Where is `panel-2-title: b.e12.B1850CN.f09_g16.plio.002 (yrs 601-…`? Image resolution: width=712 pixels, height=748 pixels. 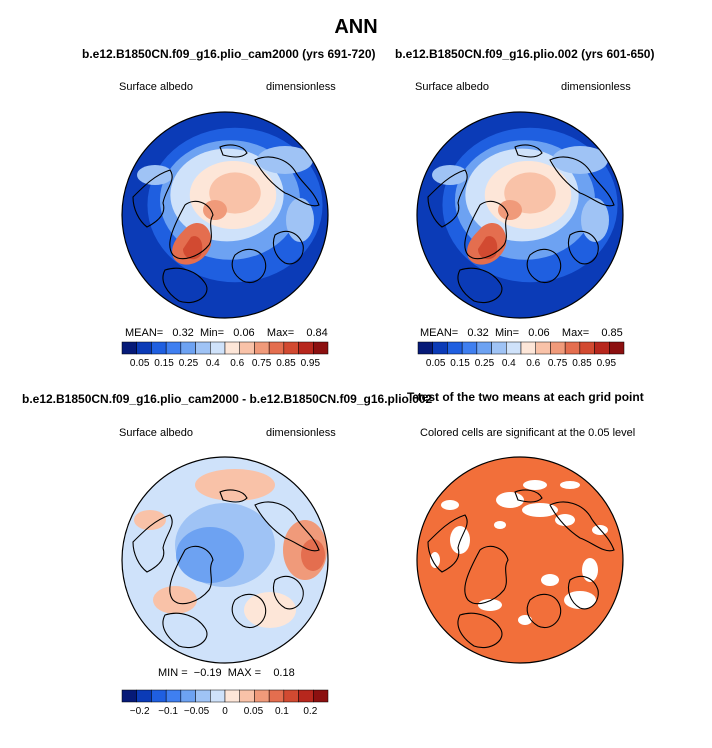
panel-2-title: b.e12.B1850CN.f09_g16.plio.002 (yrs 601-… is located at coordinates (525, 54).